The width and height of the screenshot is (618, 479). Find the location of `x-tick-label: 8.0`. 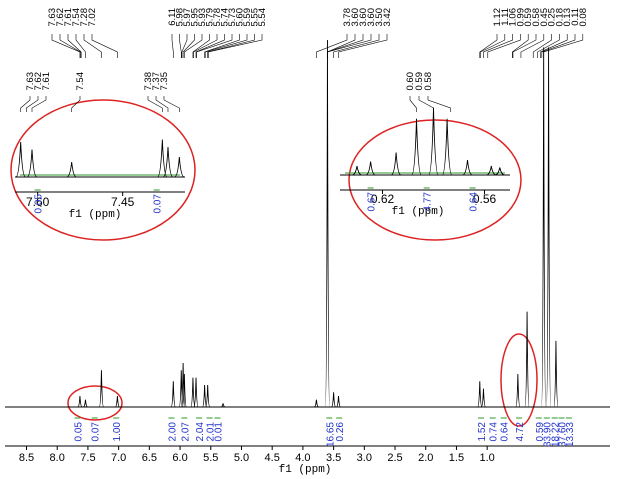

x-tick-label: 8.0 is located at coordinates (57, 458).